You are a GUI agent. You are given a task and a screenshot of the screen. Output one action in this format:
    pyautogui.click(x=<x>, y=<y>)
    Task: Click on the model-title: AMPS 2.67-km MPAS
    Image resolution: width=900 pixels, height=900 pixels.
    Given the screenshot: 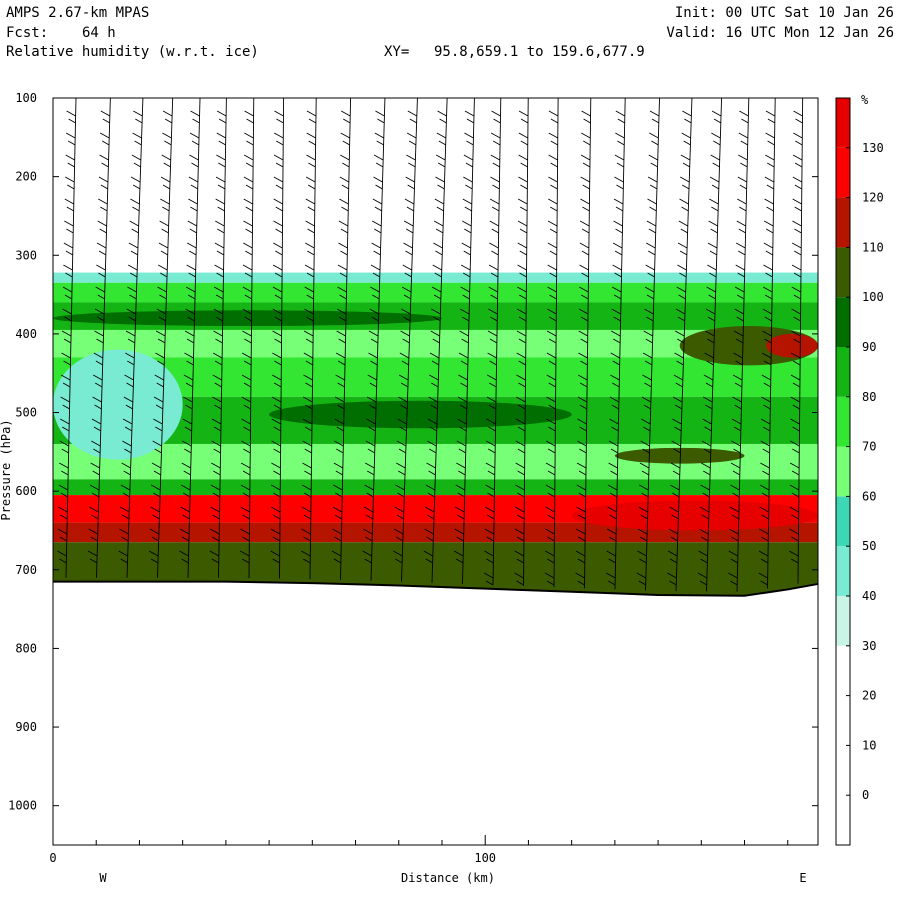 What is the action you would take?
    pyautogui.click(x=78, y=13)
    